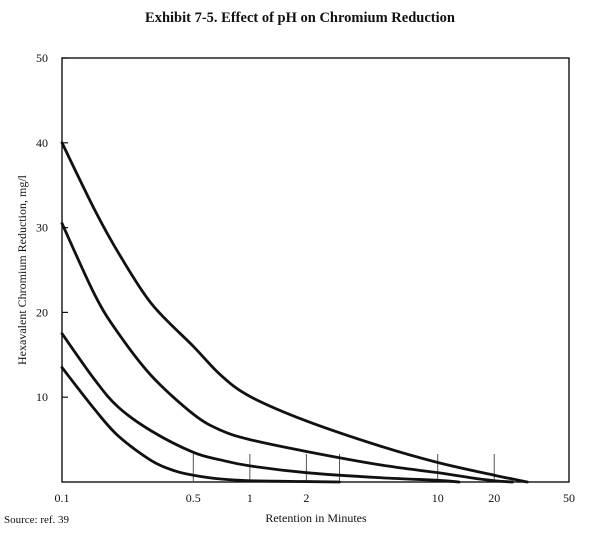 The width and height of the screenshot is (600, 540). What do you see at coordinates (52, 227) in the screenshot?
I see `y-ticks: 10 20 30 40 50` at bounding box center [52, 227].